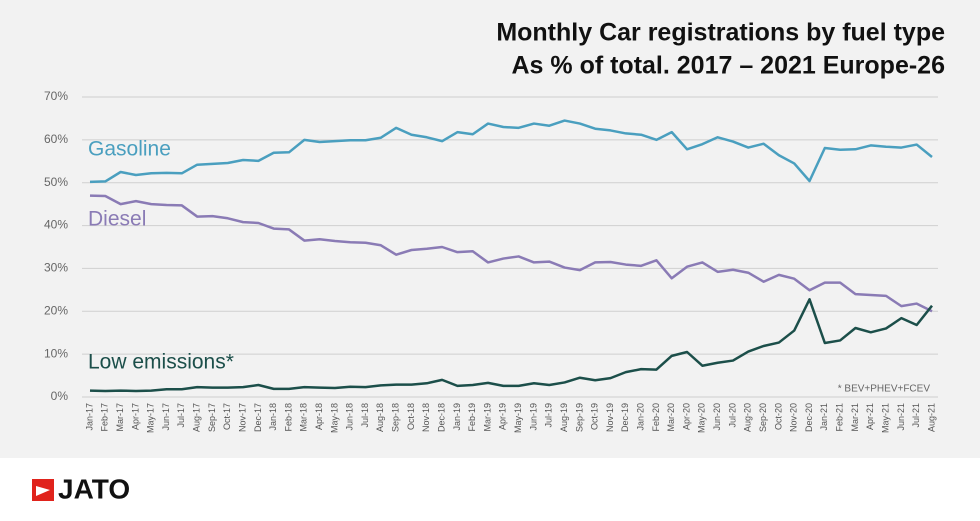  I want to click on logo-mark, so click(43, 491).